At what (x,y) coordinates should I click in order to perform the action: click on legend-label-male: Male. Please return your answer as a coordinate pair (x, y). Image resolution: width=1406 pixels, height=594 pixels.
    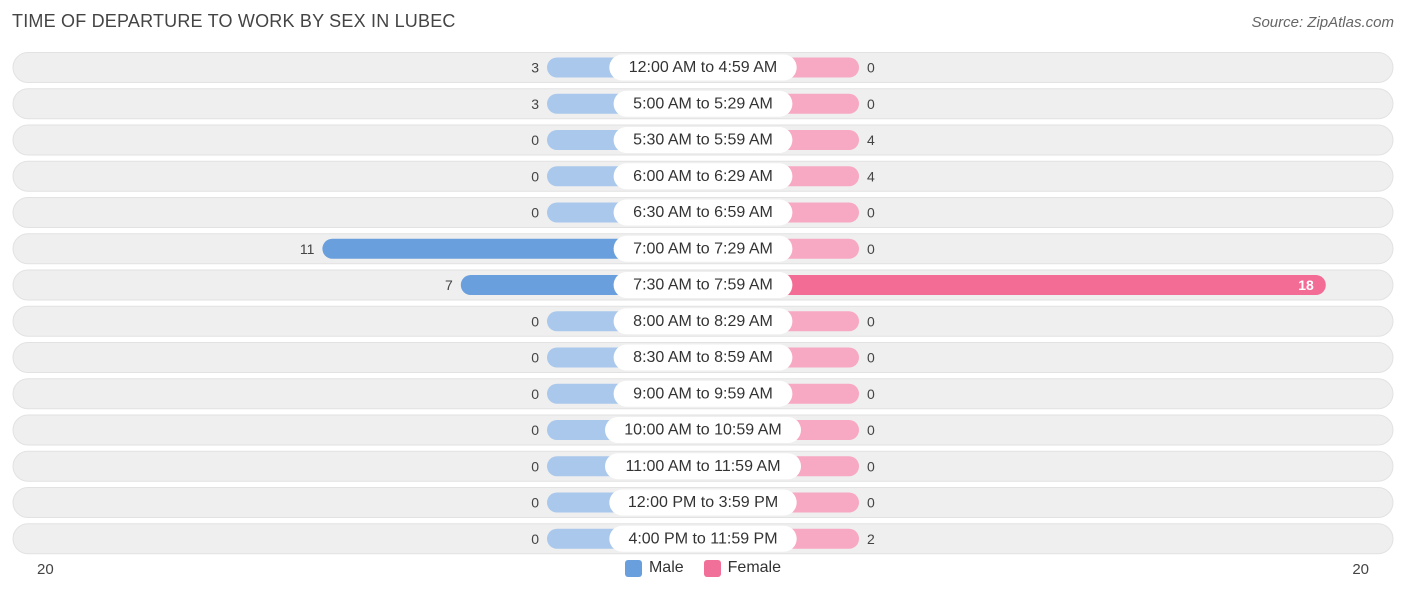
    Looking at the image, I should click on (666, 567).